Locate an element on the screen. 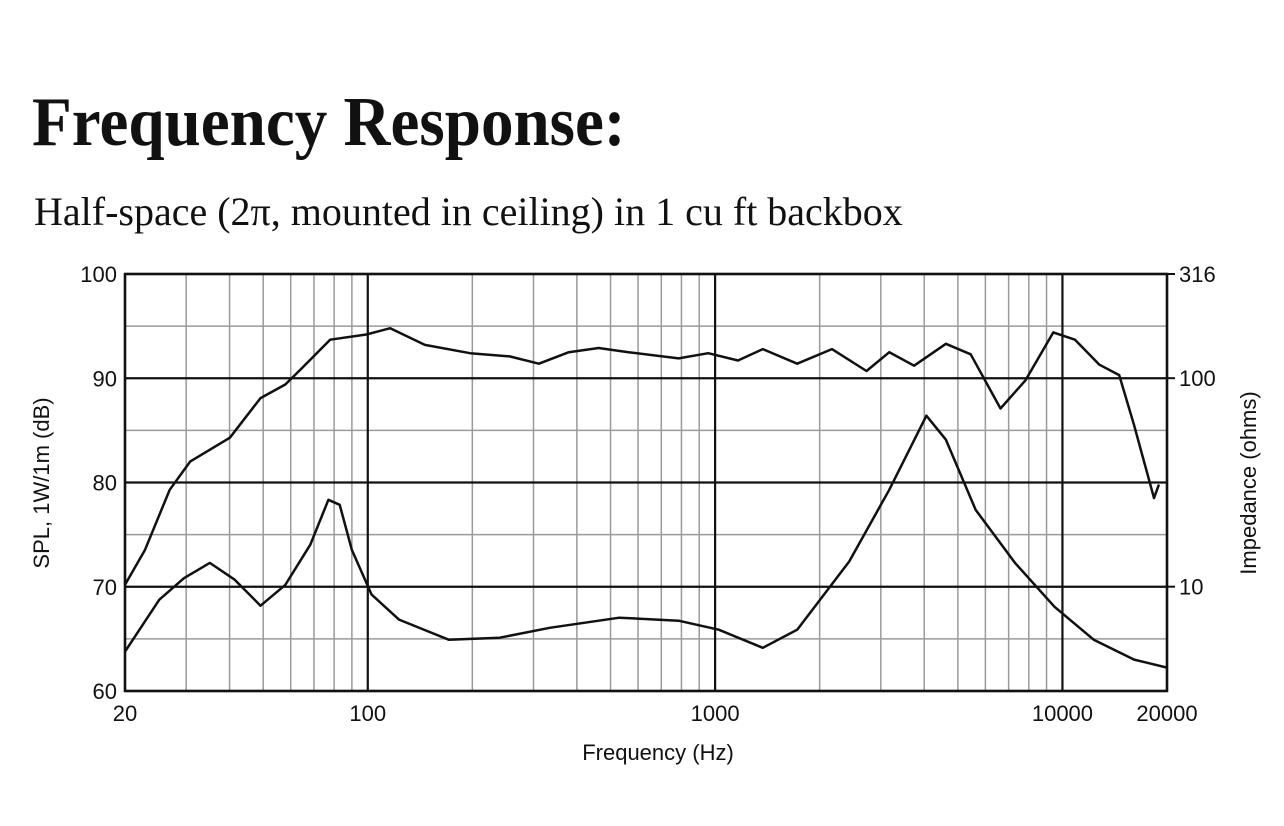 The image size is (1284, 826). x-tick-label: 10000 is located at coordinates (1062, 713).